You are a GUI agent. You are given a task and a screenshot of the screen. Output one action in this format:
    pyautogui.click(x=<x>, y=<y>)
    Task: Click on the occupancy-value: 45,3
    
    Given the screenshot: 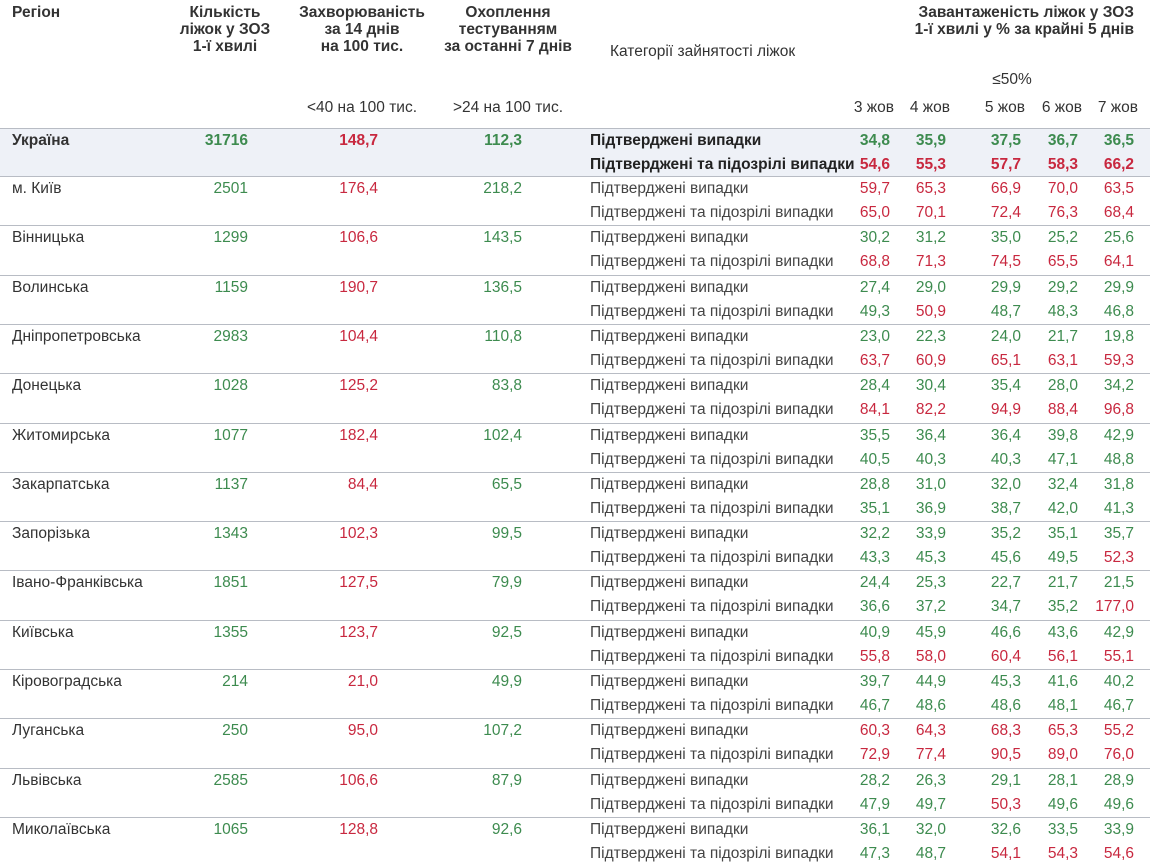 What is the action you would take?
    pyautogui.click(x=930, y=558)
    